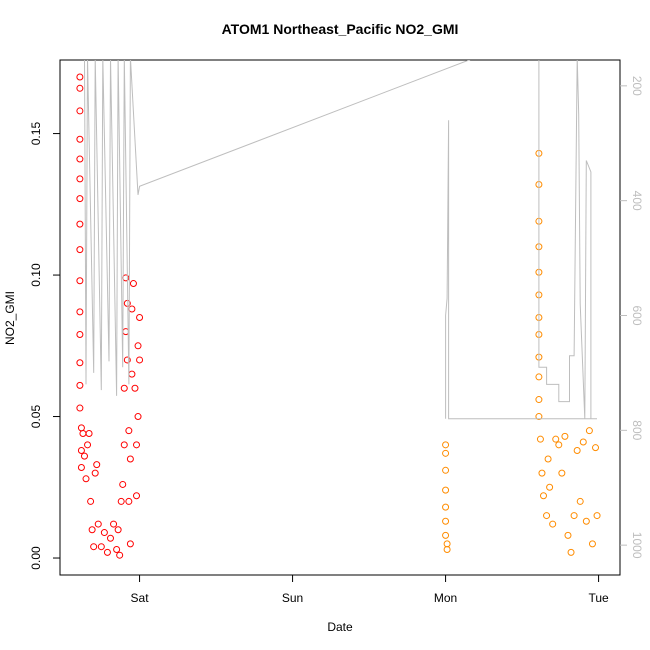  Describe the element at coordinates (36, 558) in the screenshot. I see `y-tick-label: 0.00` at that location.